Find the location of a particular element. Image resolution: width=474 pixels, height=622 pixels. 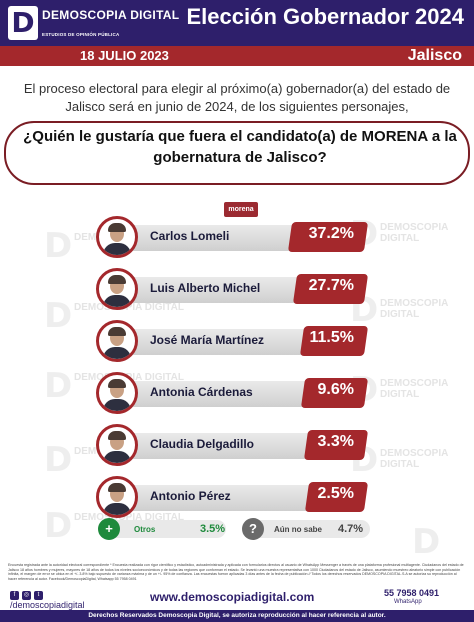

brand-subtitle: ESTUDIOS DE OPINIÓN PÚBLICA is located at coordinates (81, 34).